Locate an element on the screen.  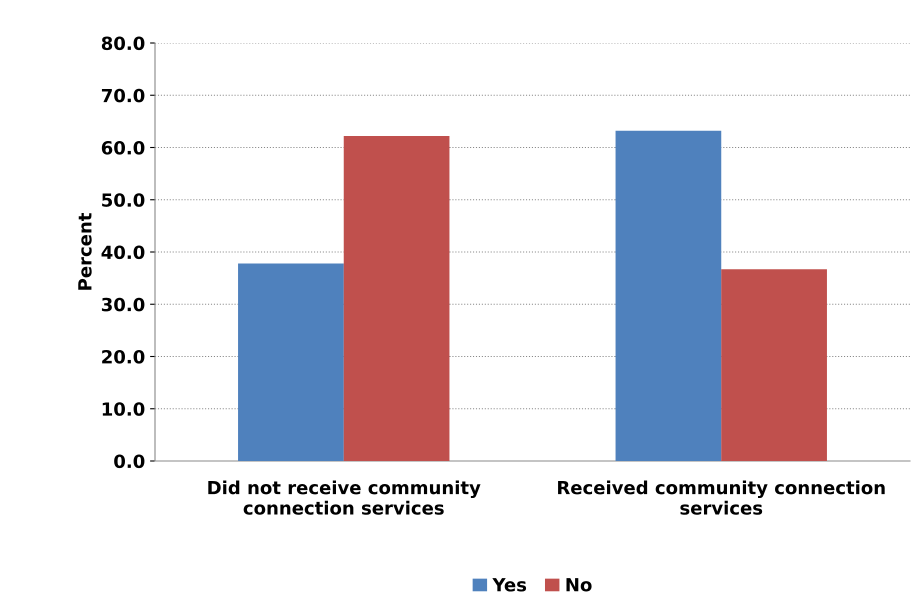
y-tick-label: 0.0 is located at coordinates (129, 461).